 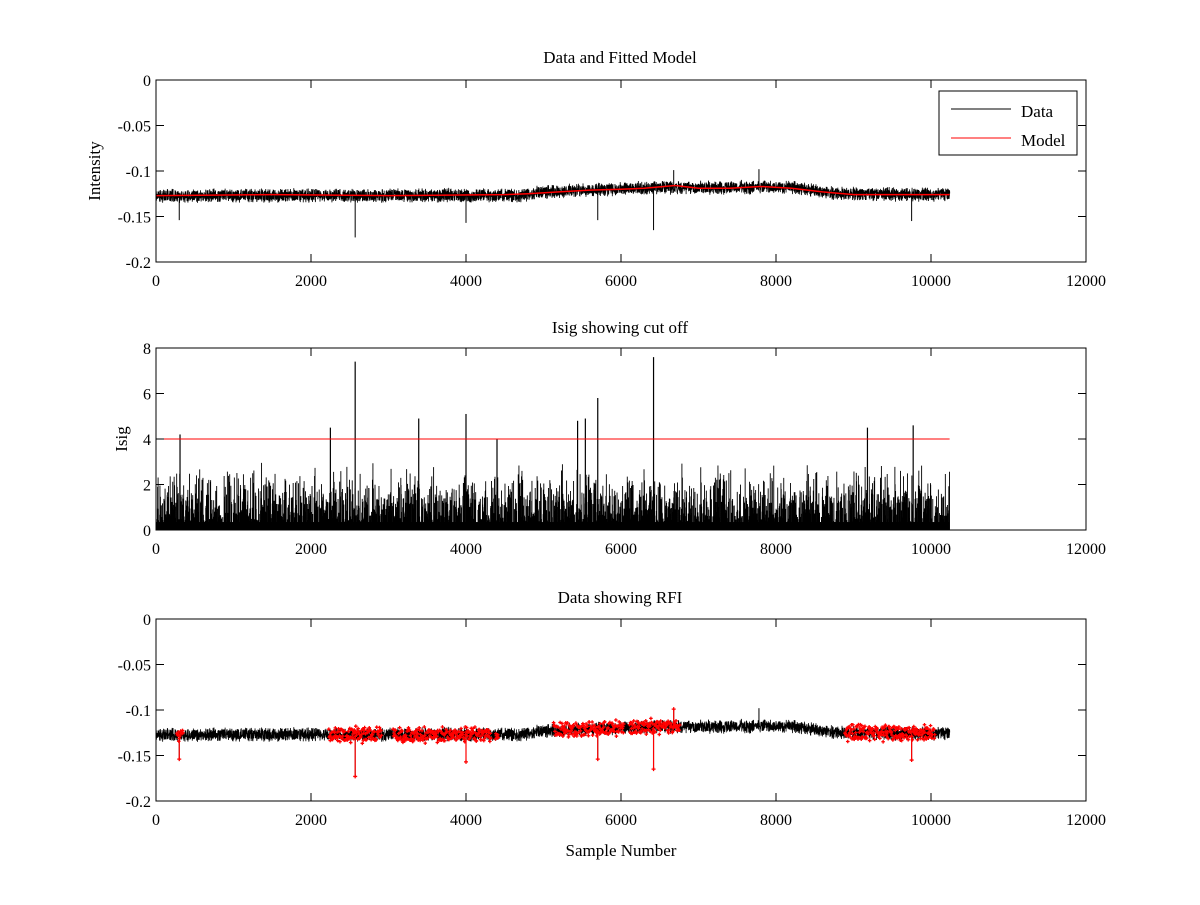 I want to click on y-tick-label: 4, so click(x=147, y=440).